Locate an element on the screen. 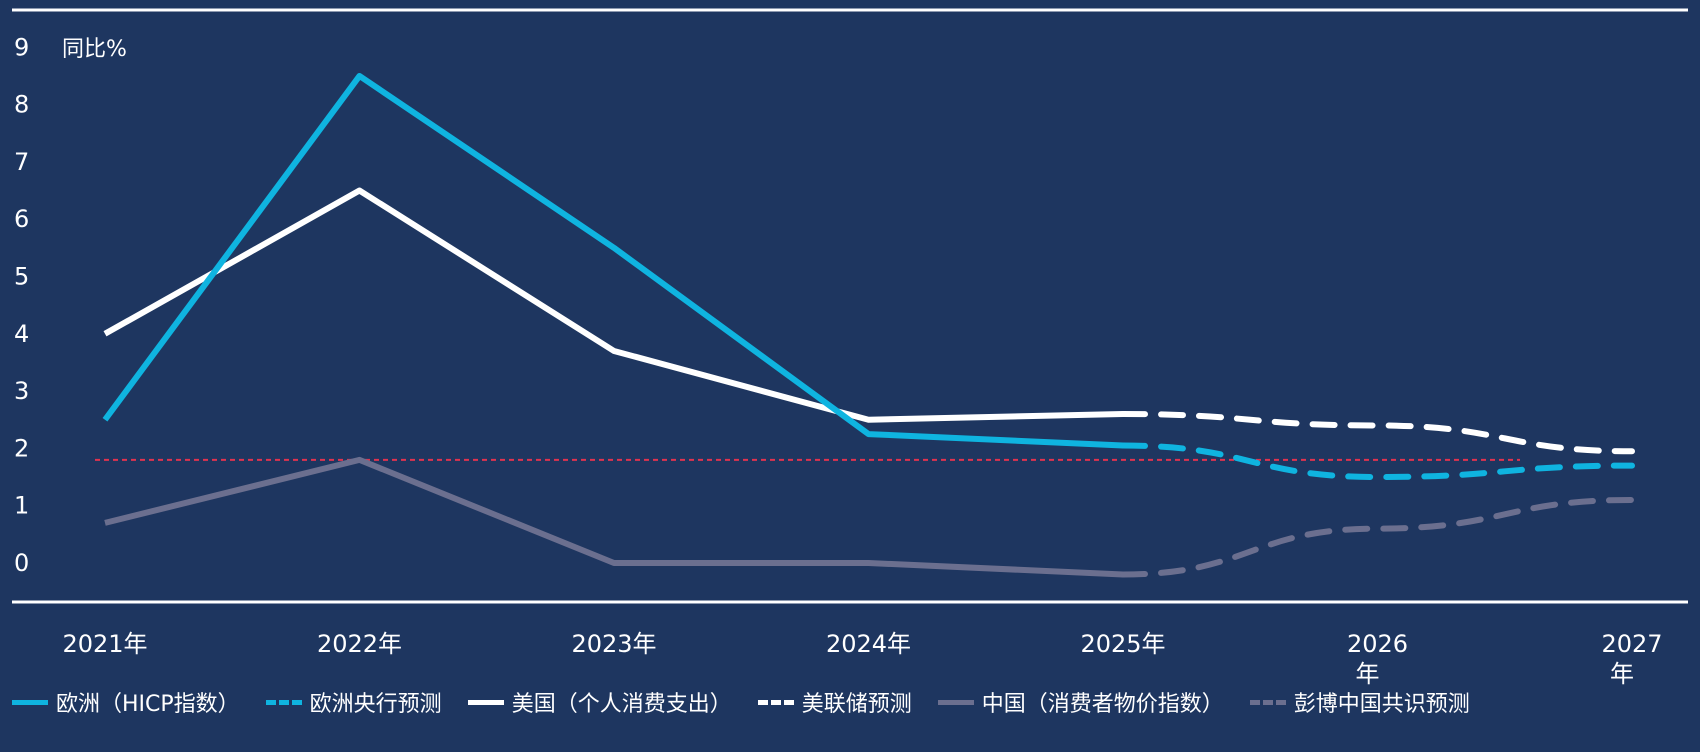 This screenshot has width=1700, height=752. x-tick-label: 2026 is located at coordinates (1377, 644).